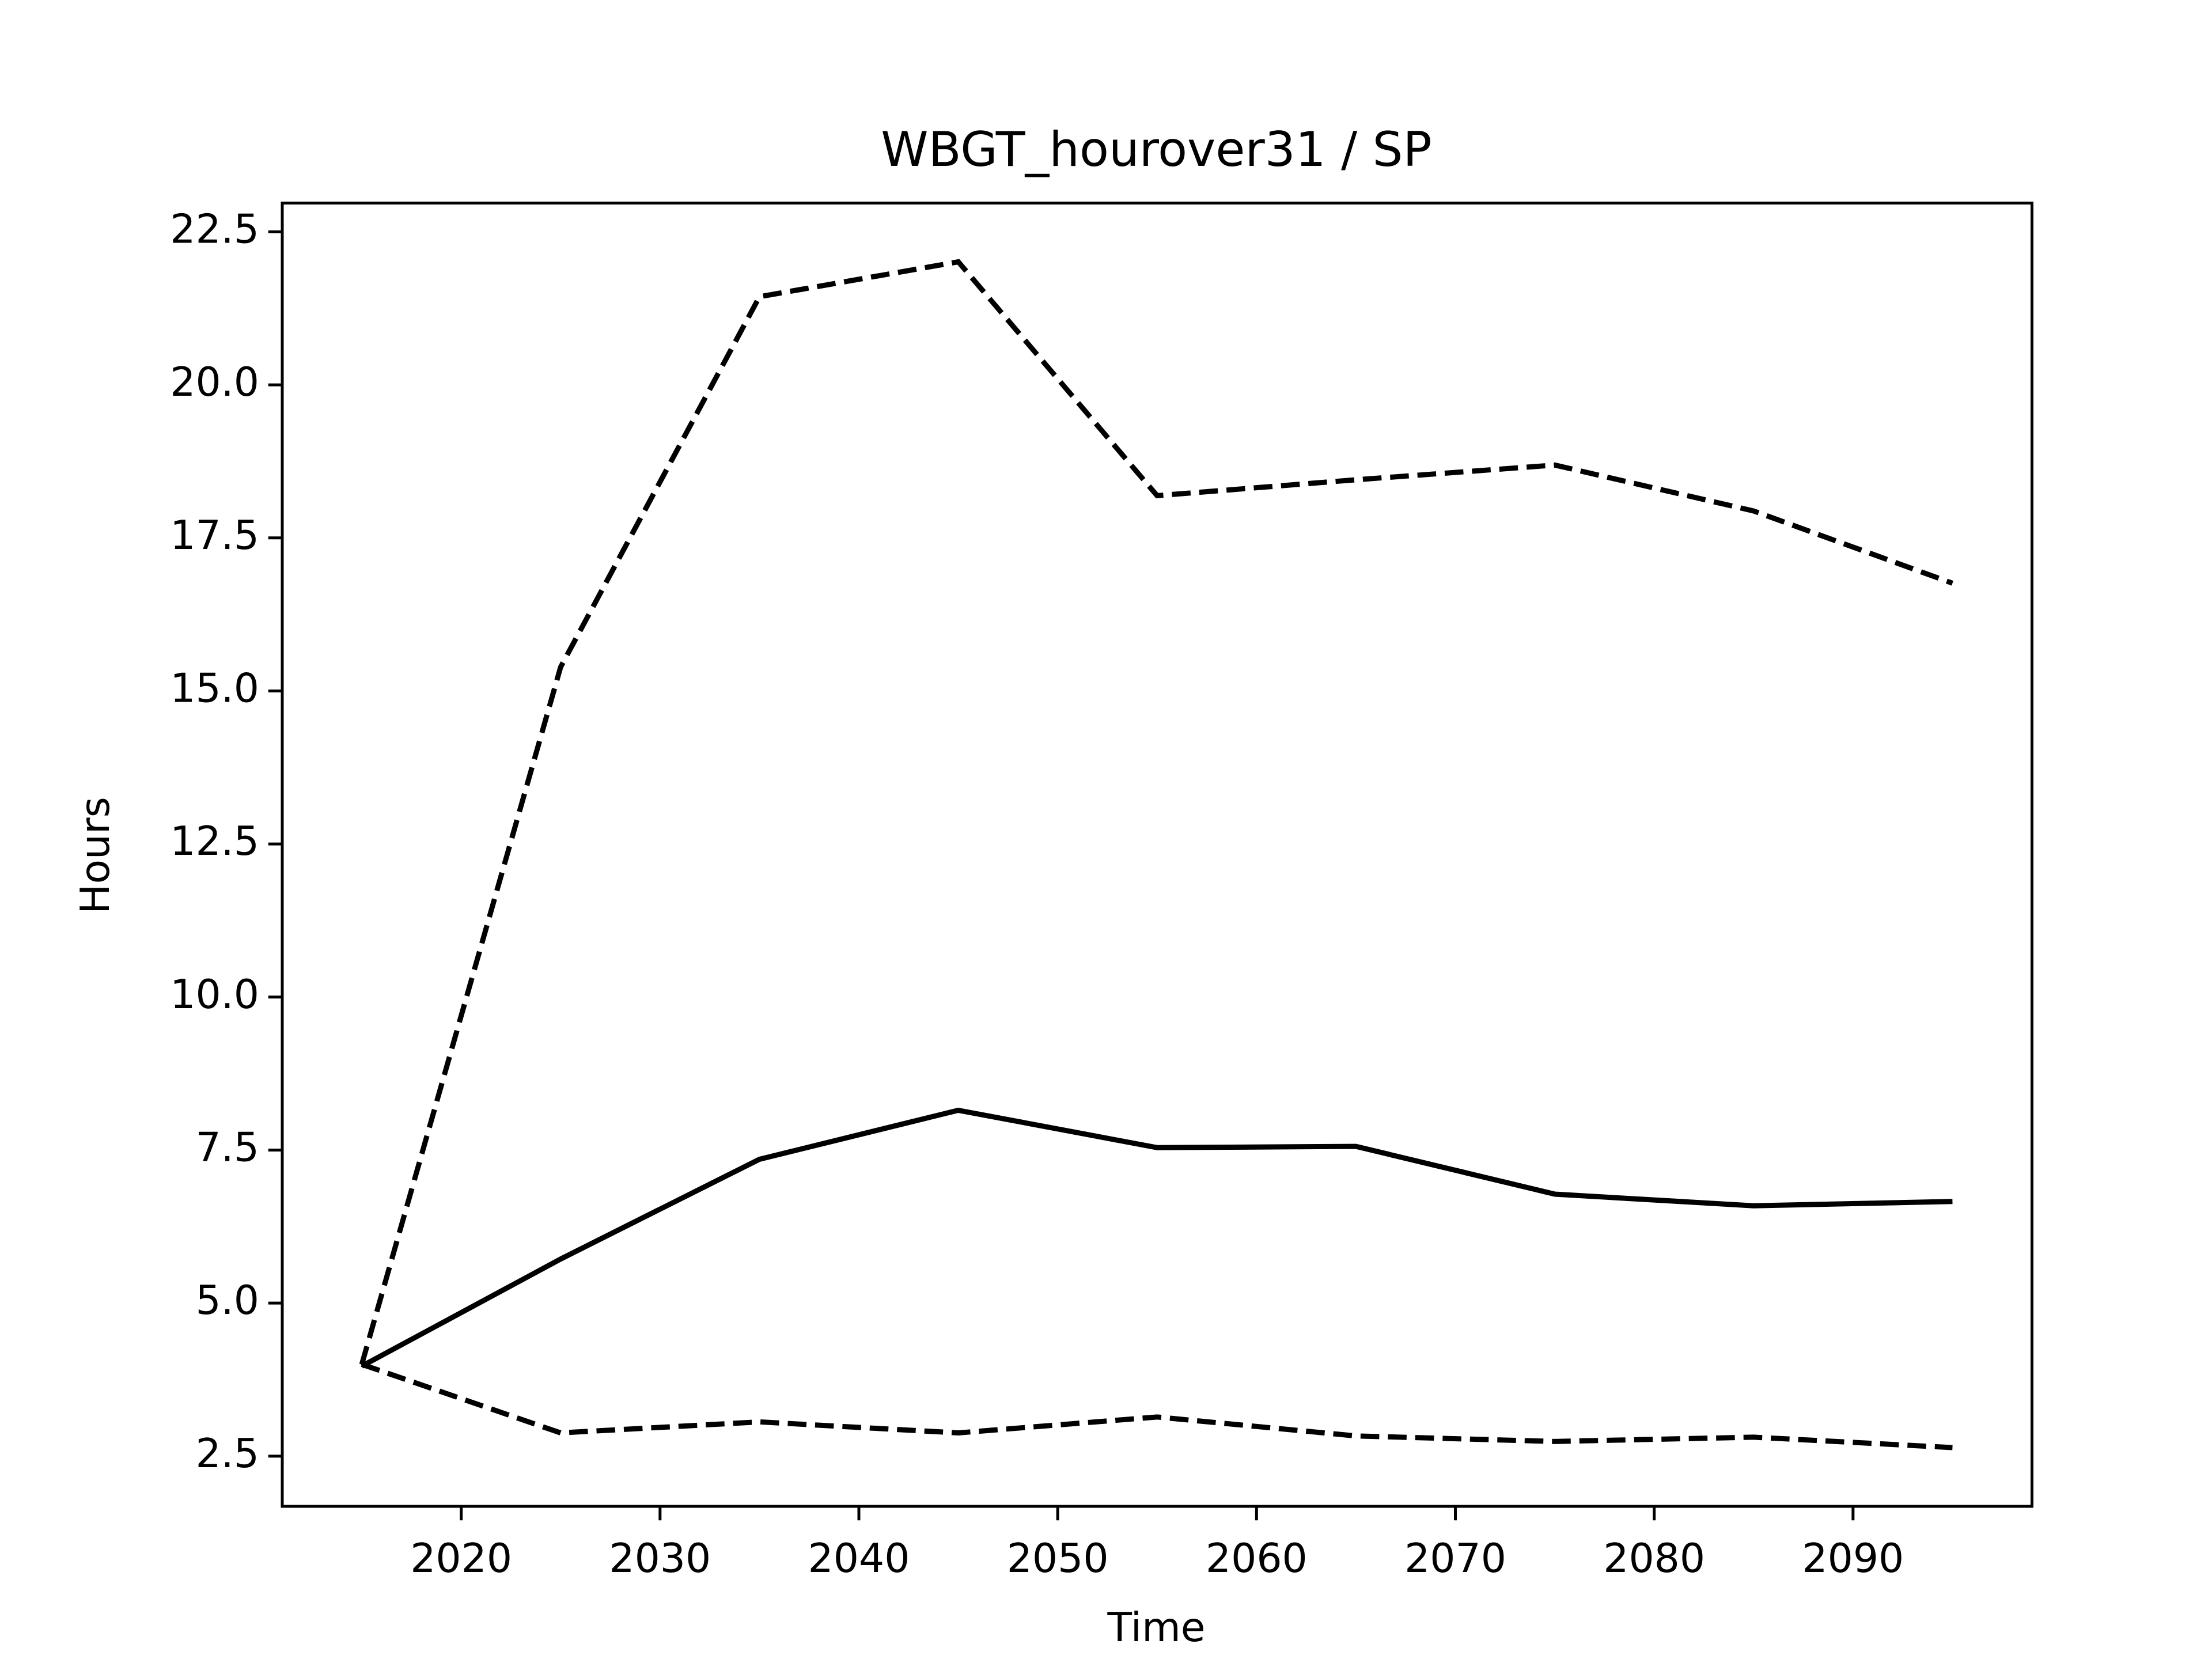  I want to click on x-axis-label: Time, so click(1156, 1627).